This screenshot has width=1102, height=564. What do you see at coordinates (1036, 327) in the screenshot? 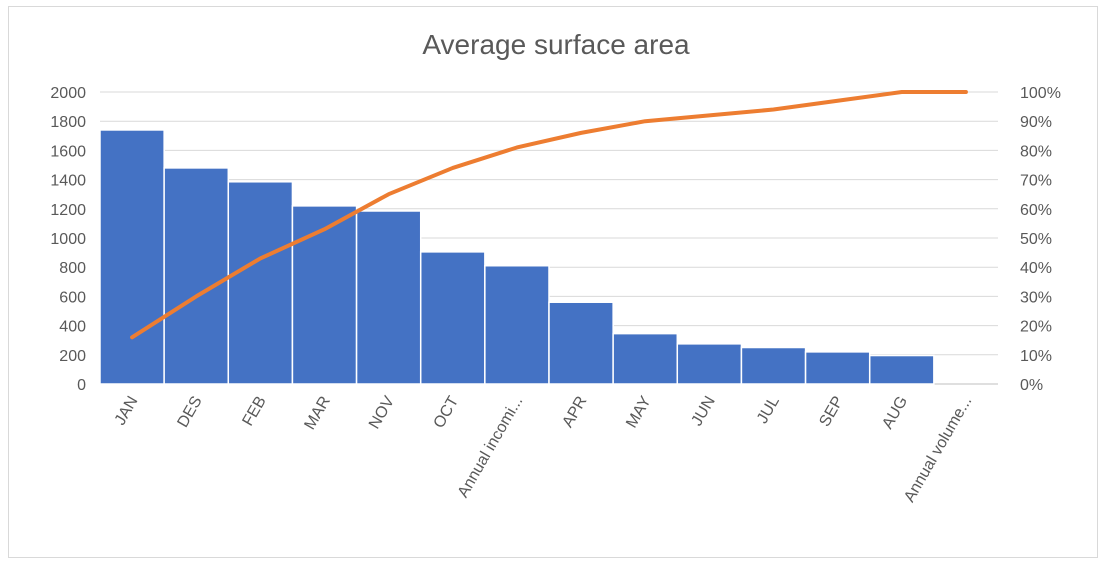
I see `y2-tick-label: 20%` at bounding box center [1036, 327].